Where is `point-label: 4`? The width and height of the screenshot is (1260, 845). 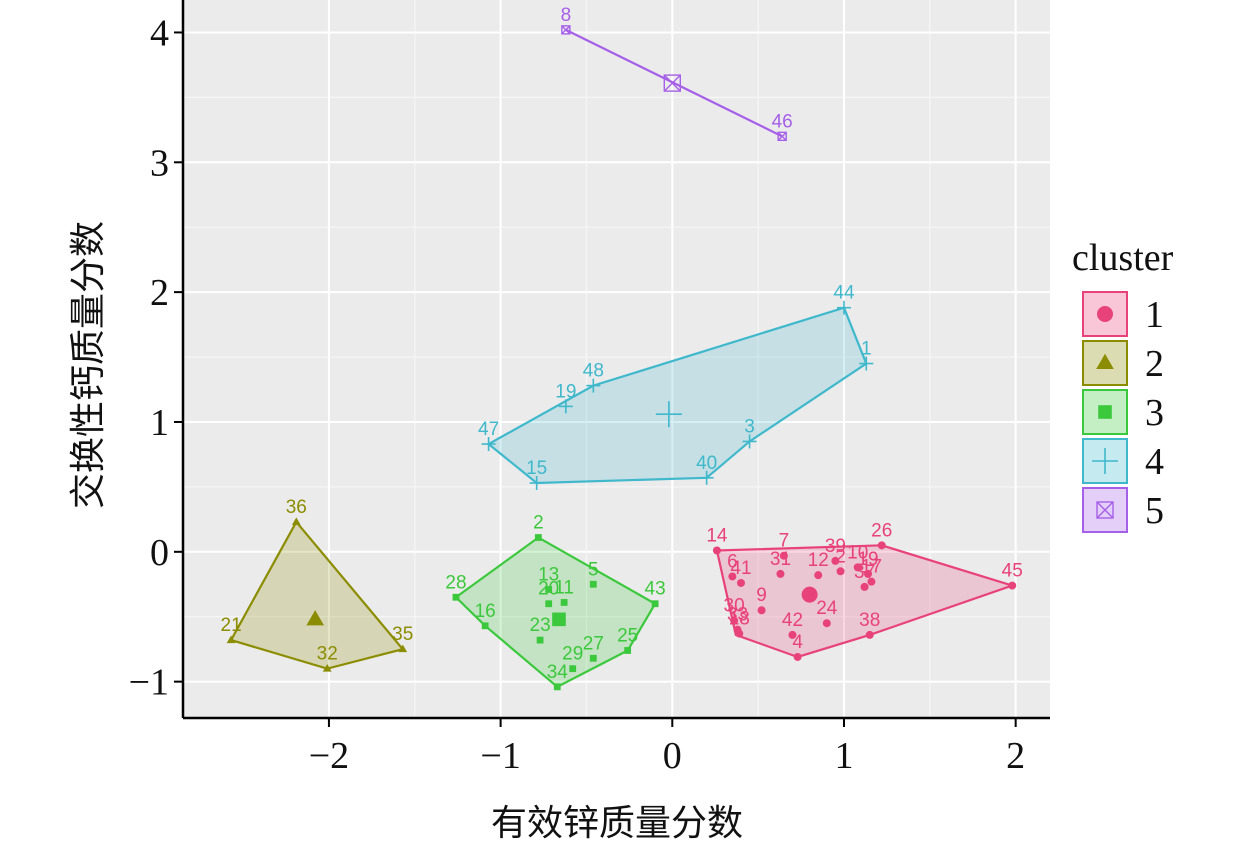 point-label: 4 is located at coordinates (797, 642).